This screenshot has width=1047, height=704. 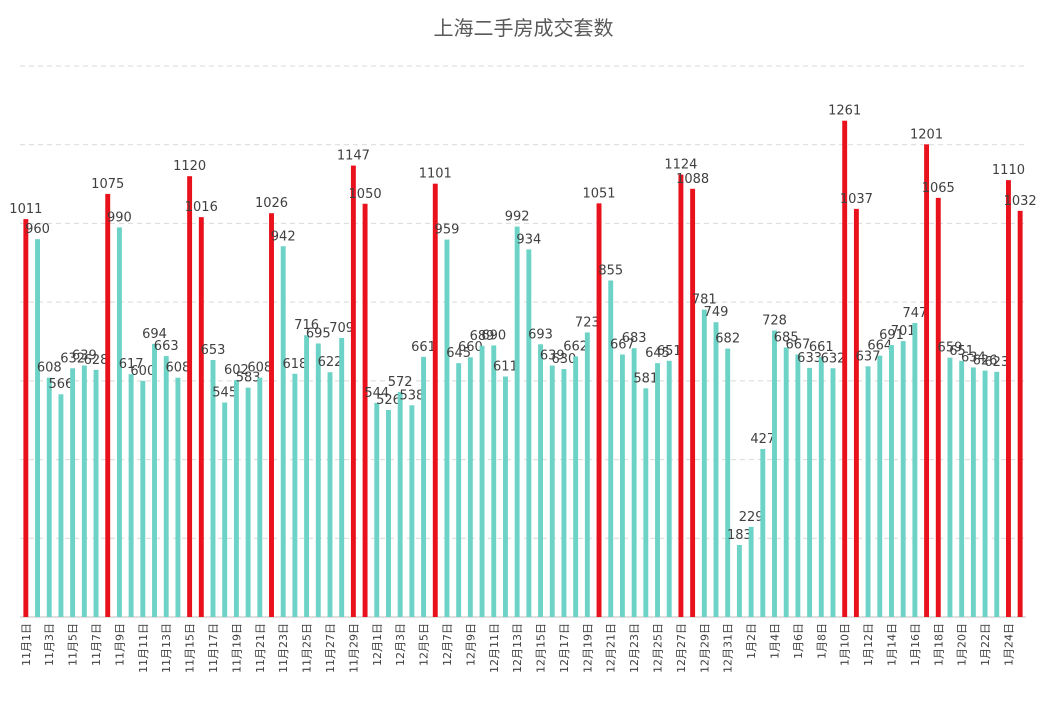 What do you see at coordinates (84, 356) in the screenshot?
I see `data-label: 639` at bounding box center [84, 356].